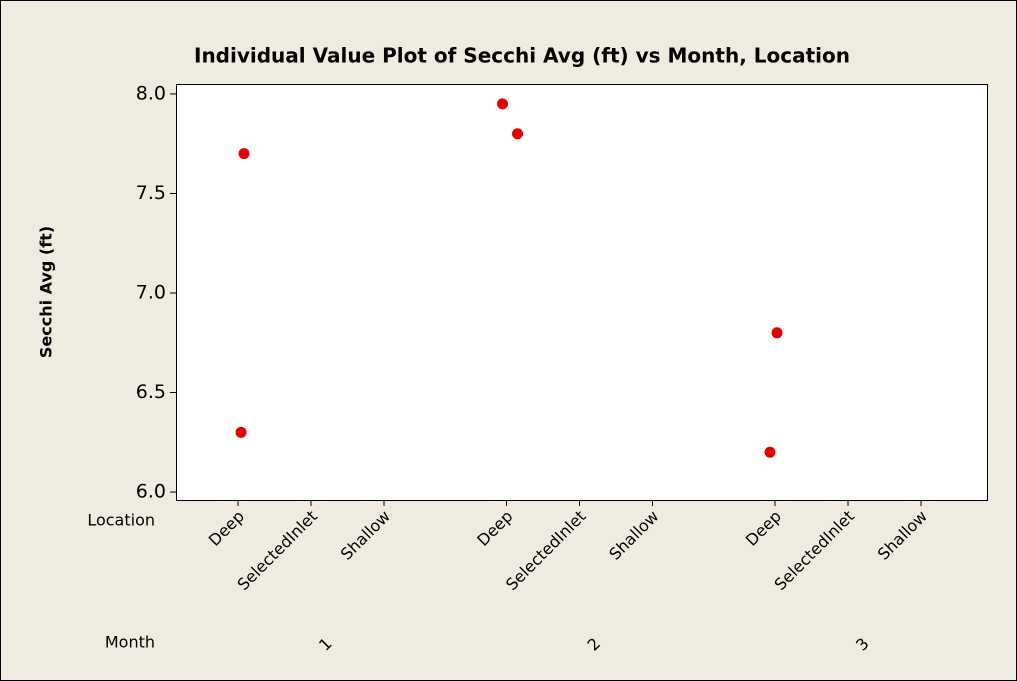  I want to click on y-tick-label: 6.5, so click(151, 392).